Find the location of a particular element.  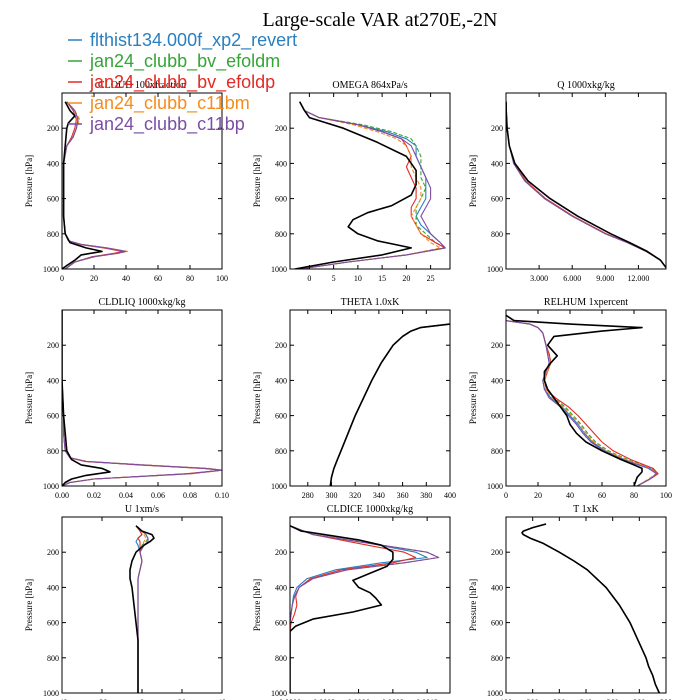

figure-title: Large-scale VAR at270E,-2N is located at coordinates (380, 20).